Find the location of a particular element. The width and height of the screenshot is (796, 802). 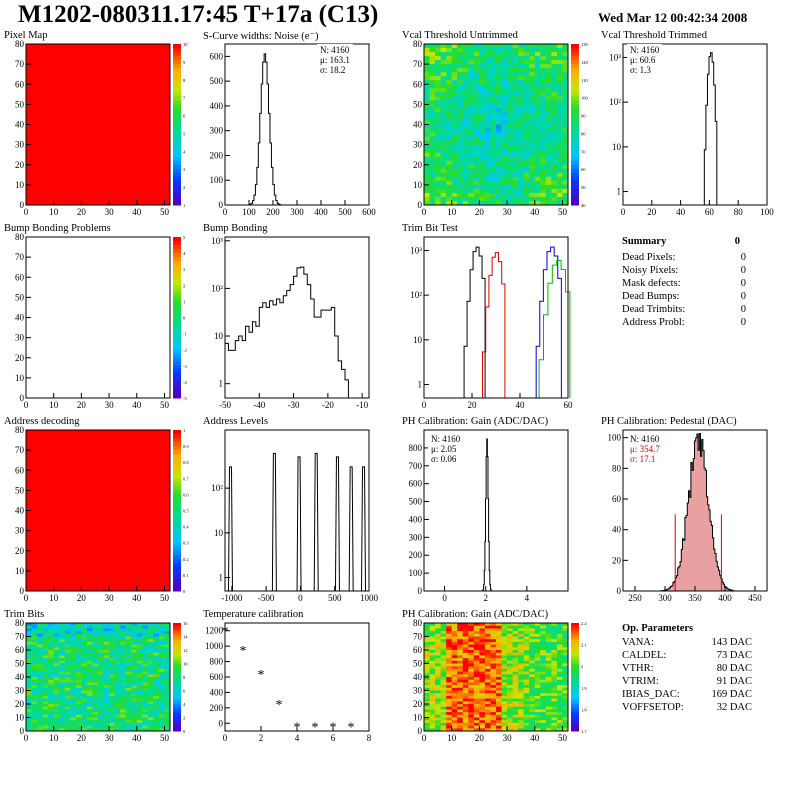

y-tick-label: 70 is located at coordinates (418, 637).